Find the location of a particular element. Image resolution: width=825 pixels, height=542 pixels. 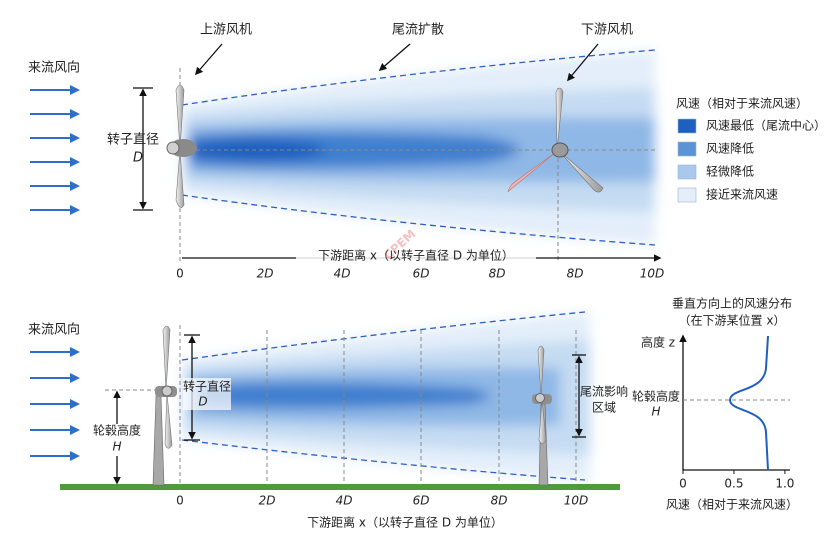

profile-subtitle: （在下游某位置 x） is located at coordinates (732, 320).